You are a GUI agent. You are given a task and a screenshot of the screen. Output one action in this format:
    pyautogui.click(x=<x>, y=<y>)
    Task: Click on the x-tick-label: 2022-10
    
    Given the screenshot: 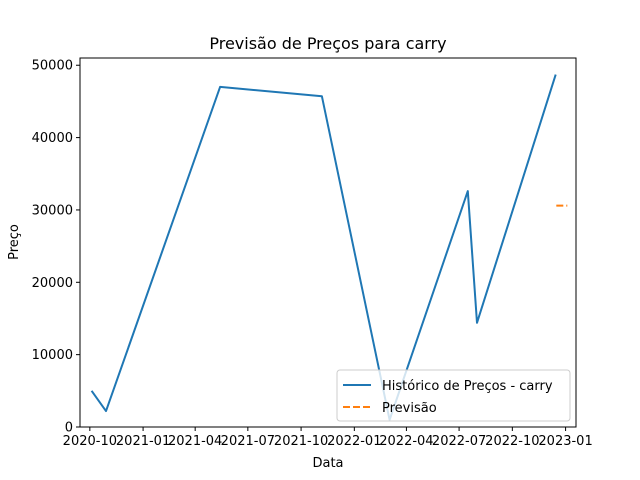 What is the action you would take?
    pyautogui.click(x=512, y=441)
    